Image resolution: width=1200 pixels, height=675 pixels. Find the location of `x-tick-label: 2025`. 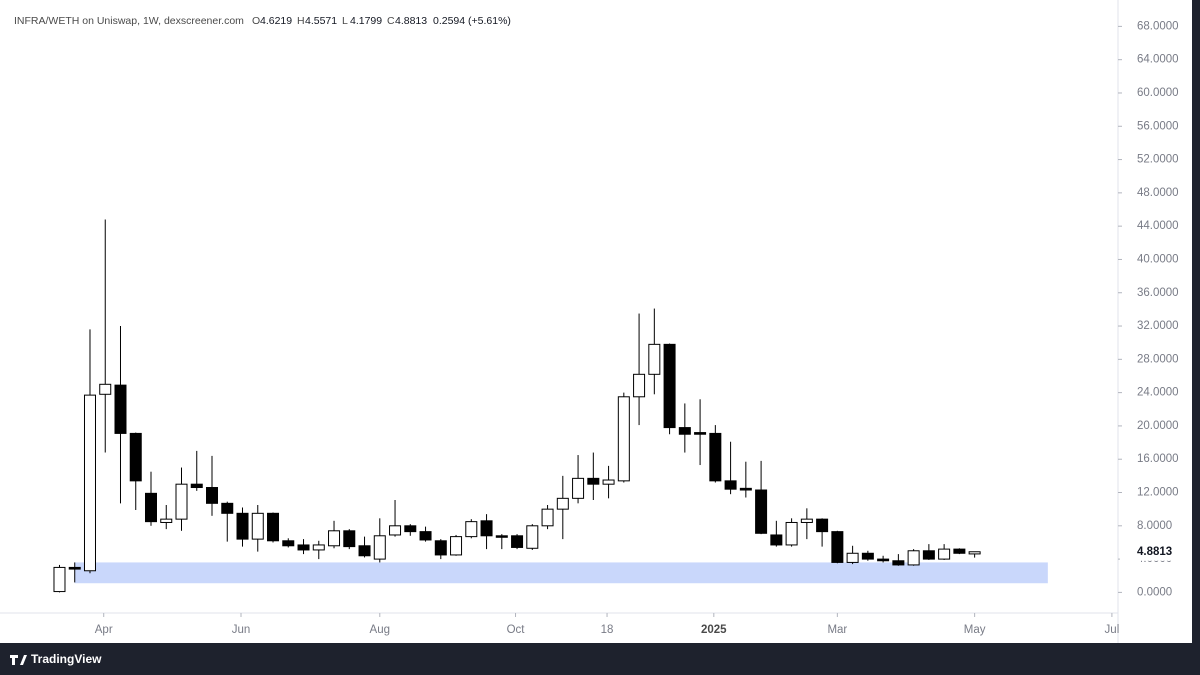

x-tick-label: 2025 is located at coordinates (714, 630).